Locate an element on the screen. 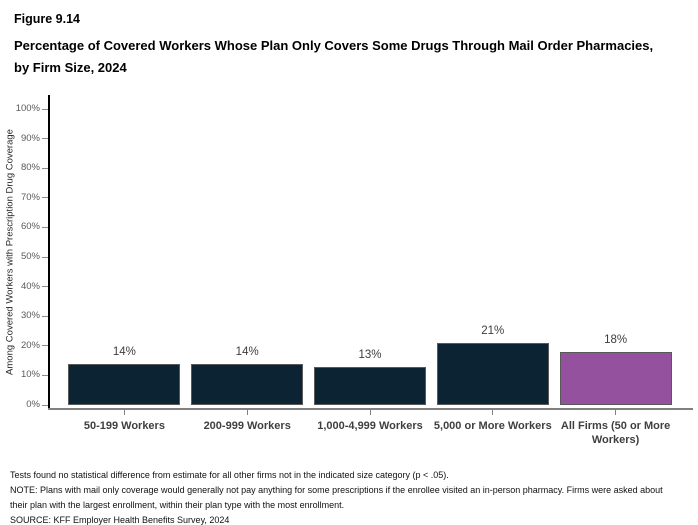  x-category-label: 5,000 or More Workers is located at coordinates (492, 426).